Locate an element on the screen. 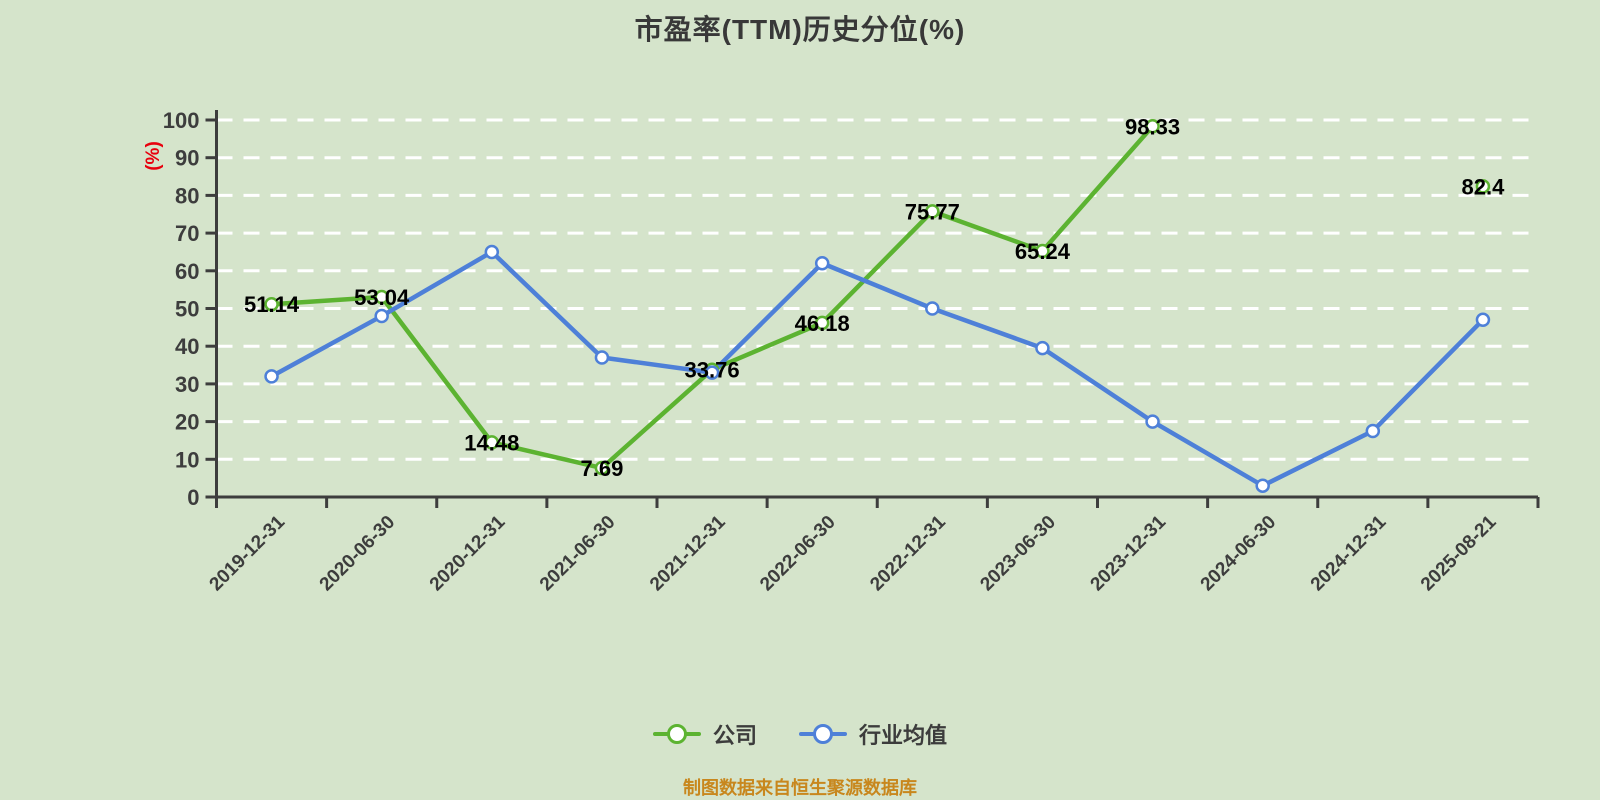  value-label: 75.77 is located at coordinates (932, 211).